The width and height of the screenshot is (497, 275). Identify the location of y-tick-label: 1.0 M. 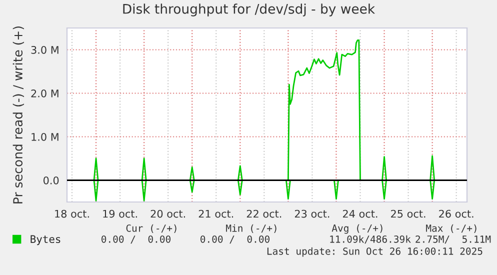
(45, 136).